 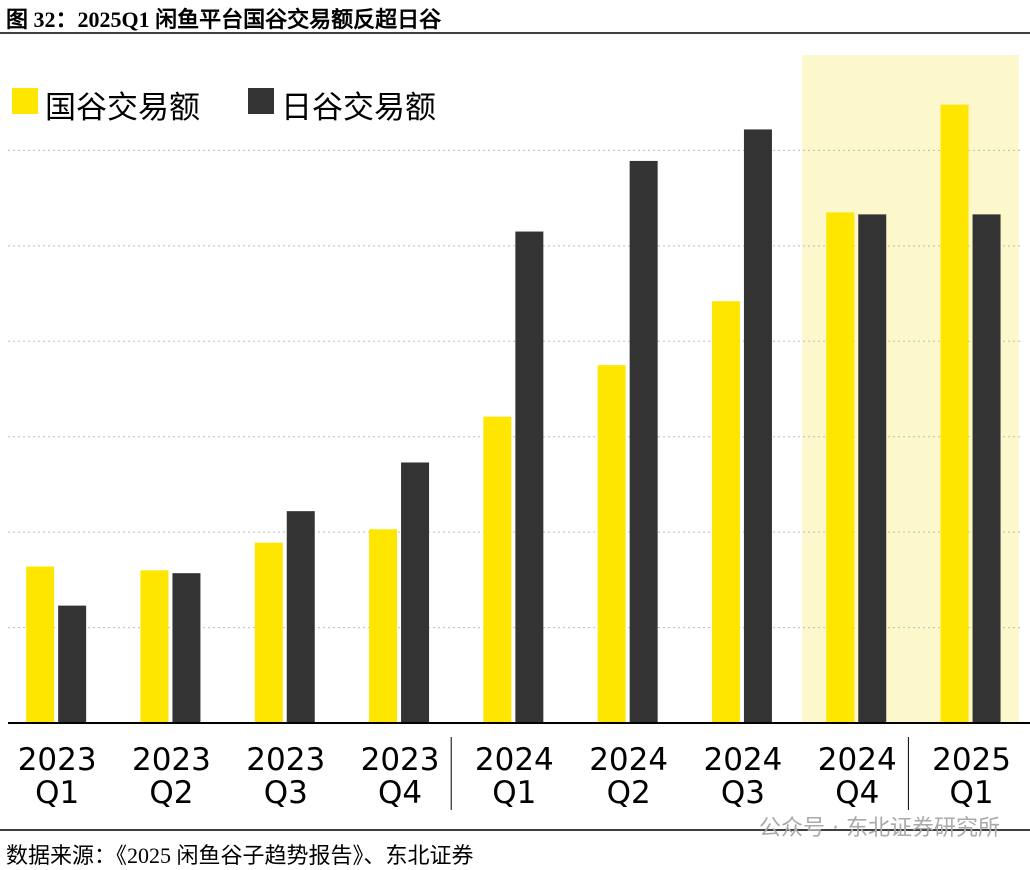 I want to click on legend-label: 国谷交易额, so click(x=122, y=108).